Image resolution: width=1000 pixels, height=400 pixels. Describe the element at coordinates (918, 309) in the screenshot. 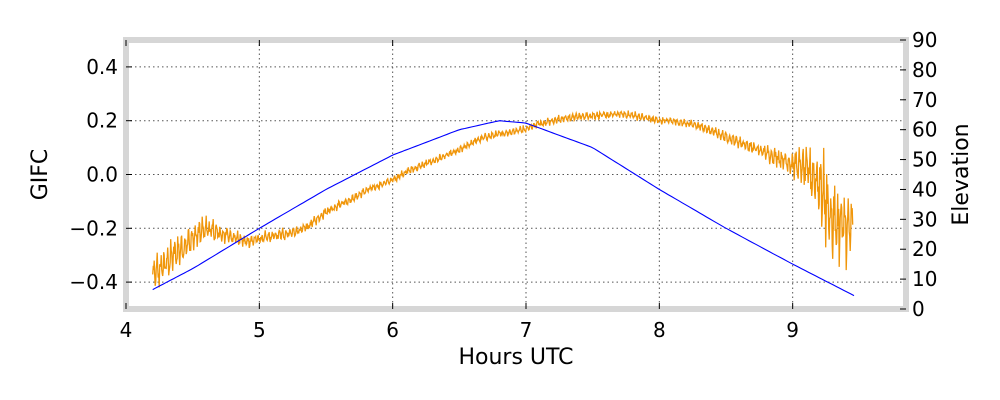

I see `y-right-tick-label-9: 0` at that location.